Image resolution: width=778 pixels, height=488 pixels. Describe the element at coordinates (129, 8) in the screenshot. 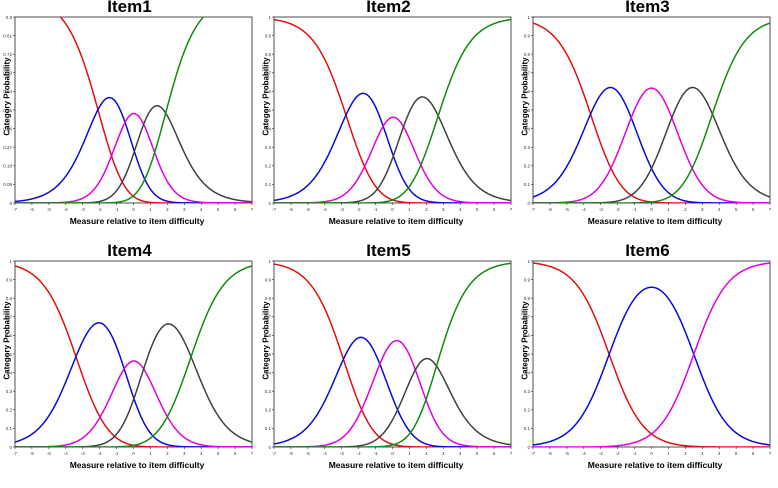

I see `chart-title: Item1` at that location.